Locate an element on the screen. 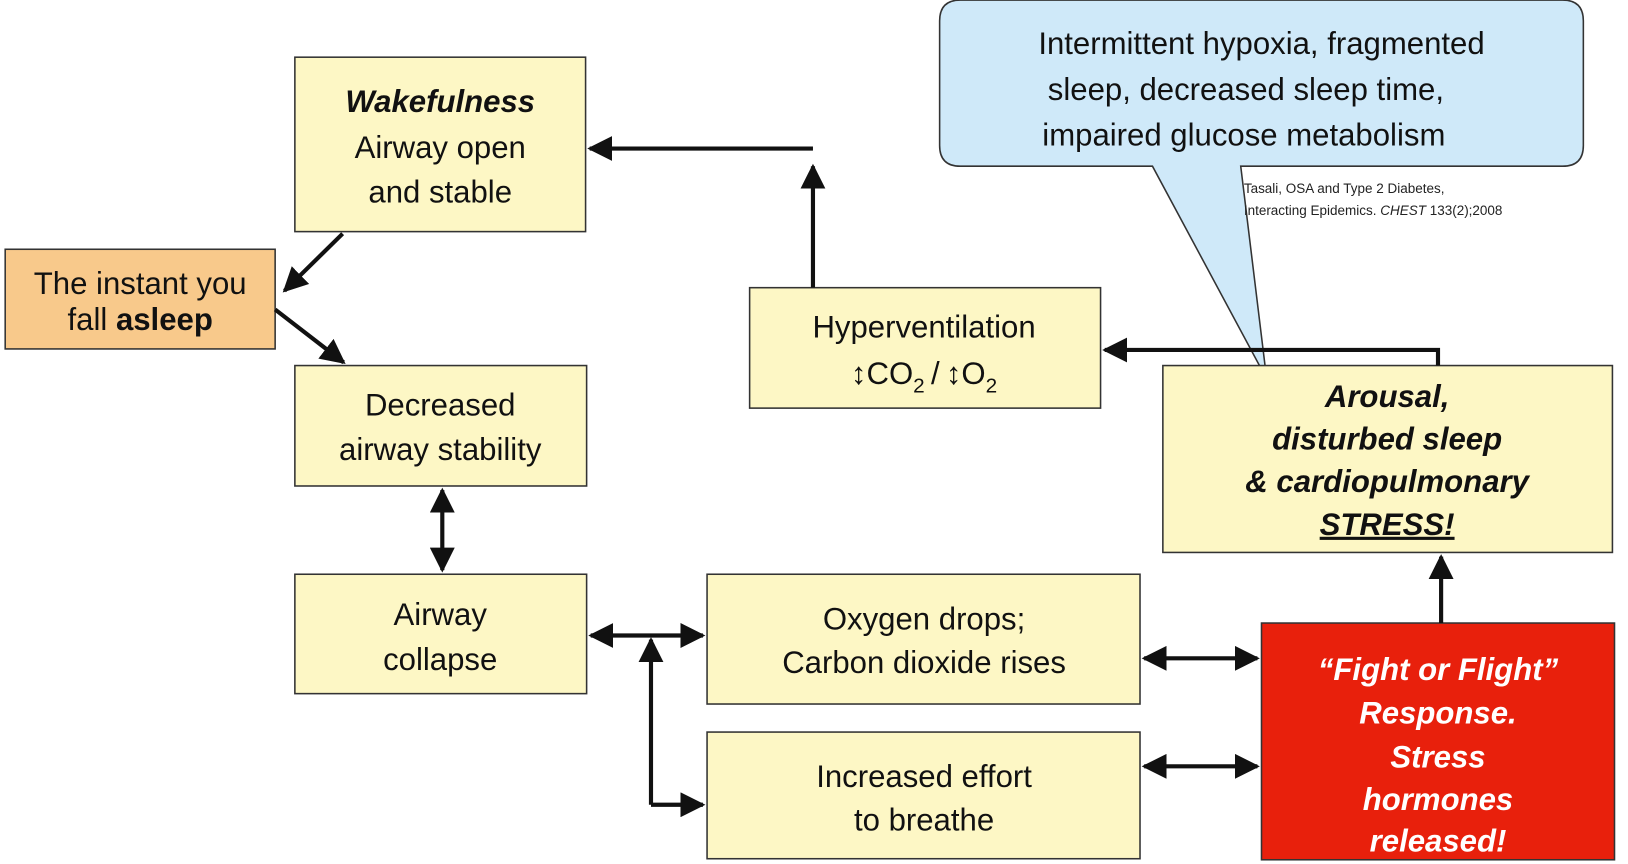 The height and width of the screenshot is (864, 1628). node-text: Arousal, is located at coordinates (1387, 396).